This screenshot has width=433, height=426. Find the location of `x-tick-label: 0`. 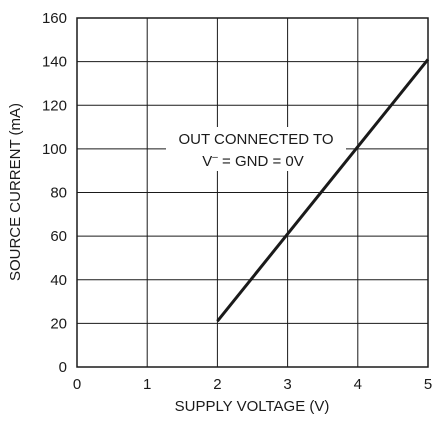

x-tick-label: 0 is located at coordinates (77, 384).